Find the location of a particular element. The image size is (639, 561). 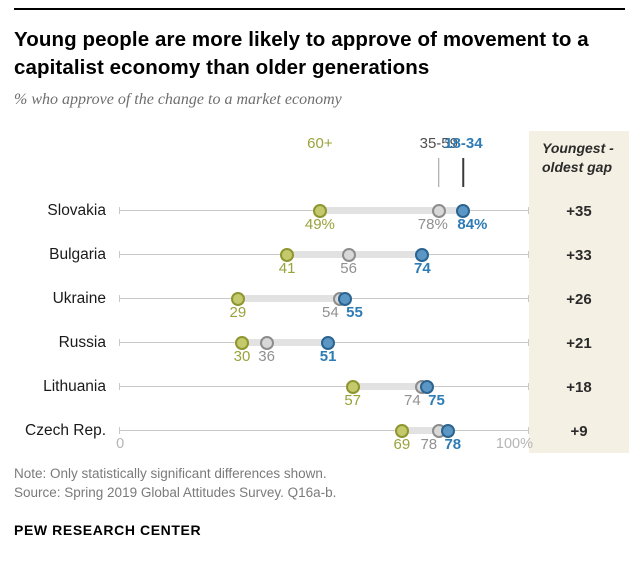

header-spacer is located at coordinates (66, 160).